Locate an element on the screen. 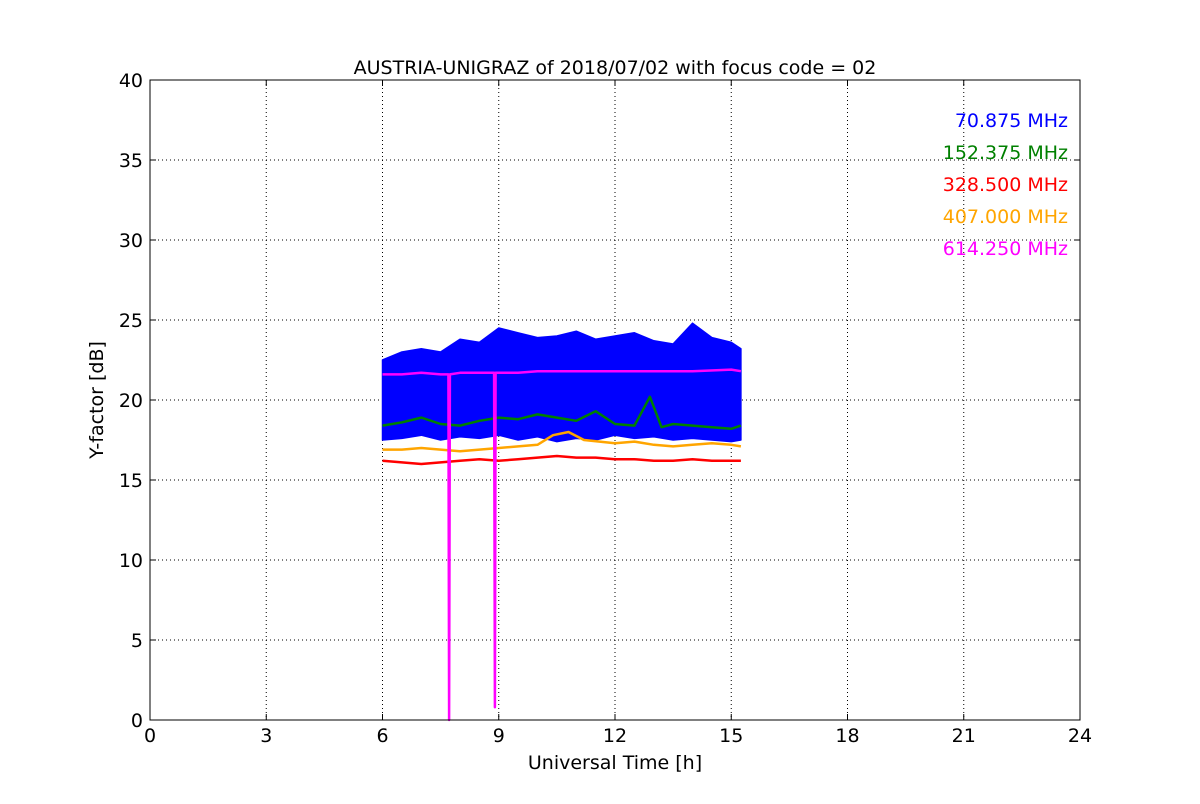 The width and height of the screenshot is (1200, 804). y-tick-label: 35 is located at coordinates (131, 161).